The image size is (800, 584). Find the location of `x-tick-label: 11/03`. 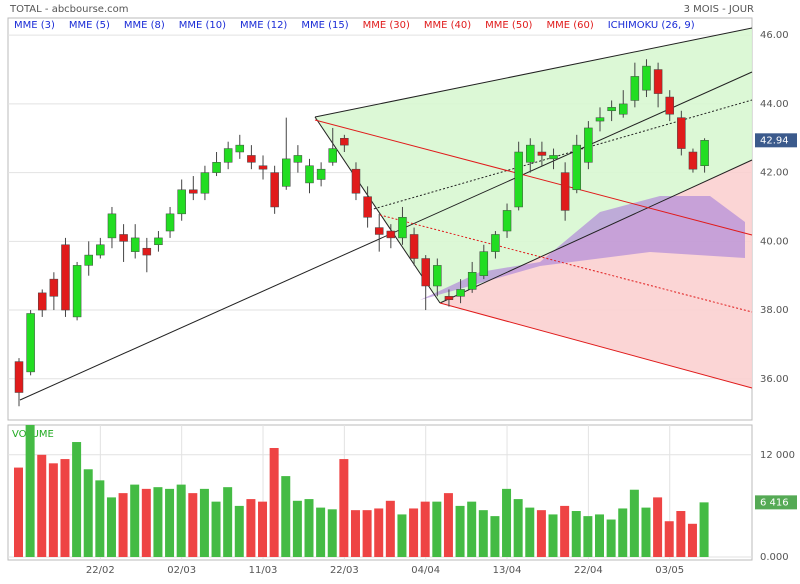

x-tick-label: 11/03 is located at coordinates (263, 570).